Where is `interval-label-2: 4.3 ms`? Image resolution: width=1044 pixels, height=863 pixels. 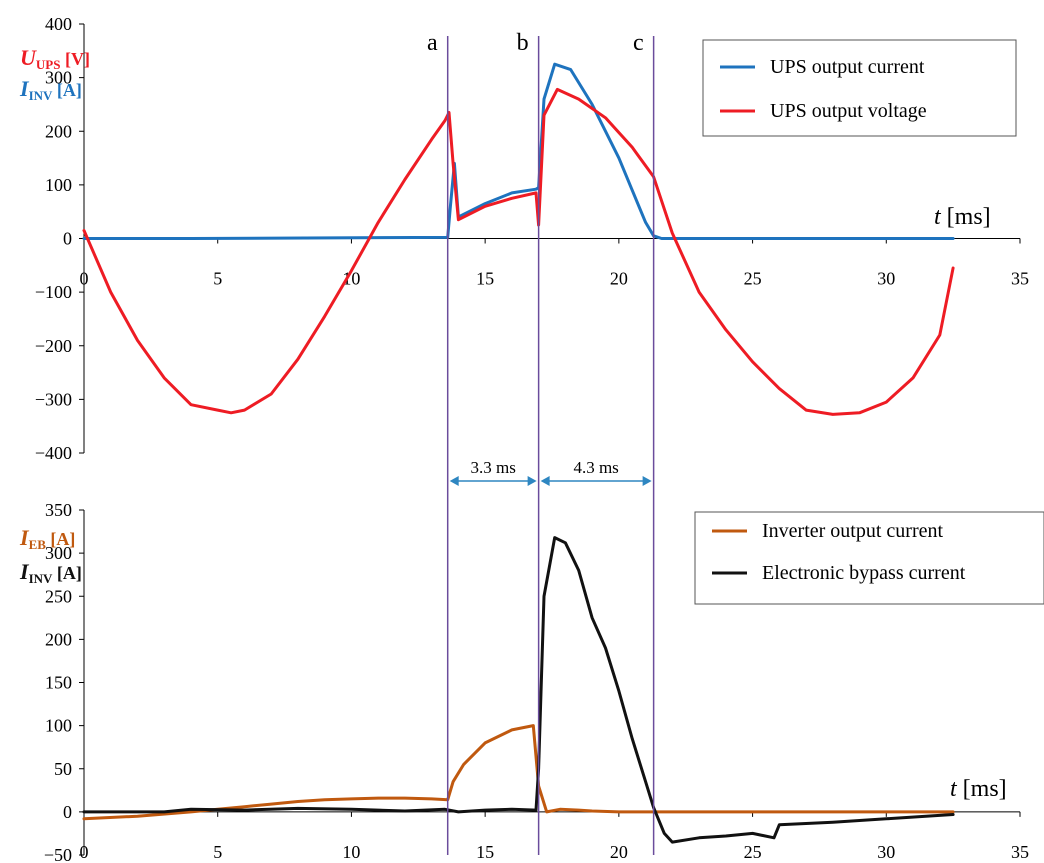 interval-label-2: 4.3 ms is located at coordinates (595, 467).